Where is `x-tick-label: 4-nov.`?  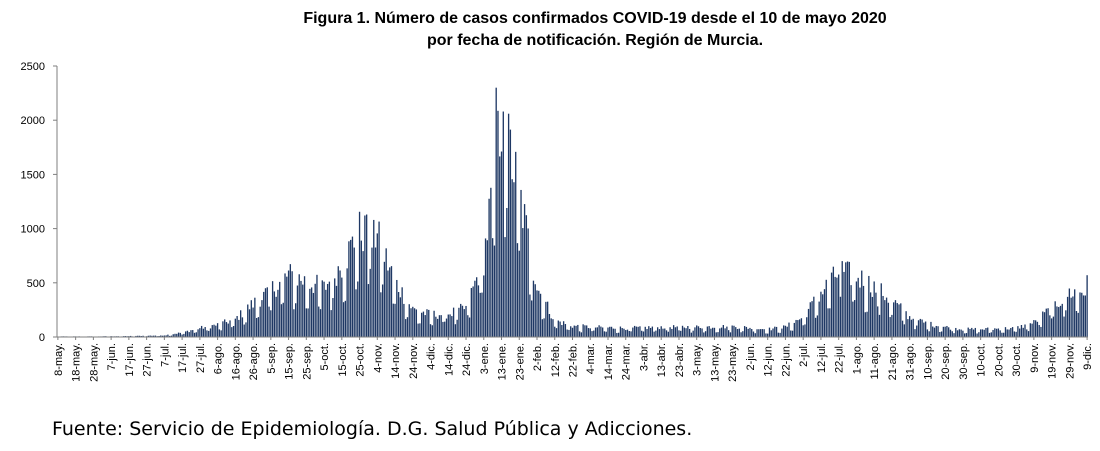
x-tick-label: 4-nov. is located at coordinates (378, 358).